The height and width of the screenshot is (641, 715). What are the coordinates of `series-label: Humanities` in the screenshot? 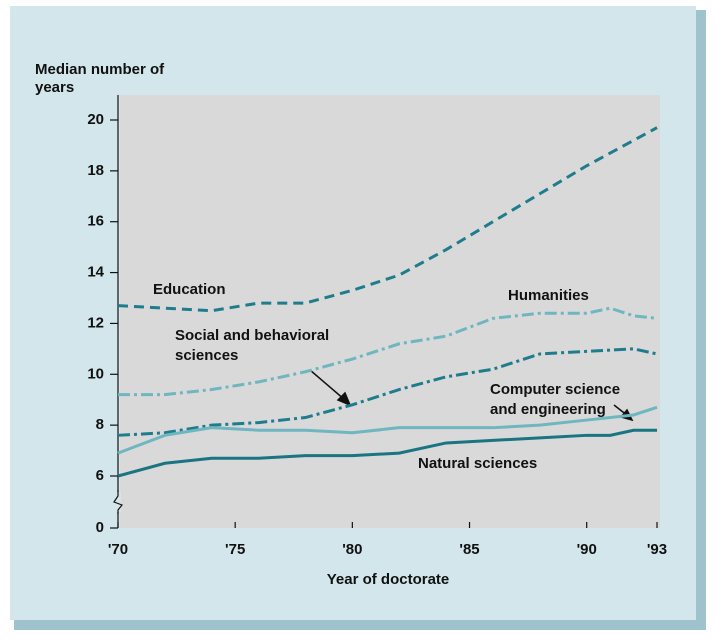 It's located at (548, 295).